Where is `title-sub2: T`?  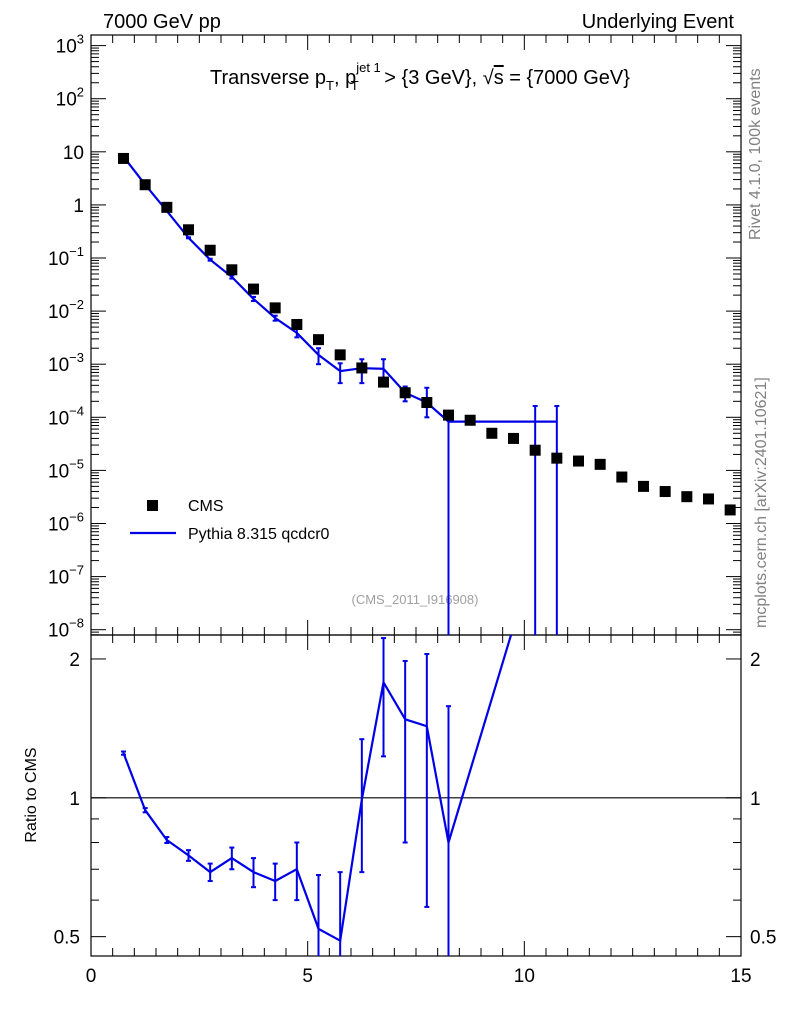 title-sub2: T is located at coordinates (355, 85).